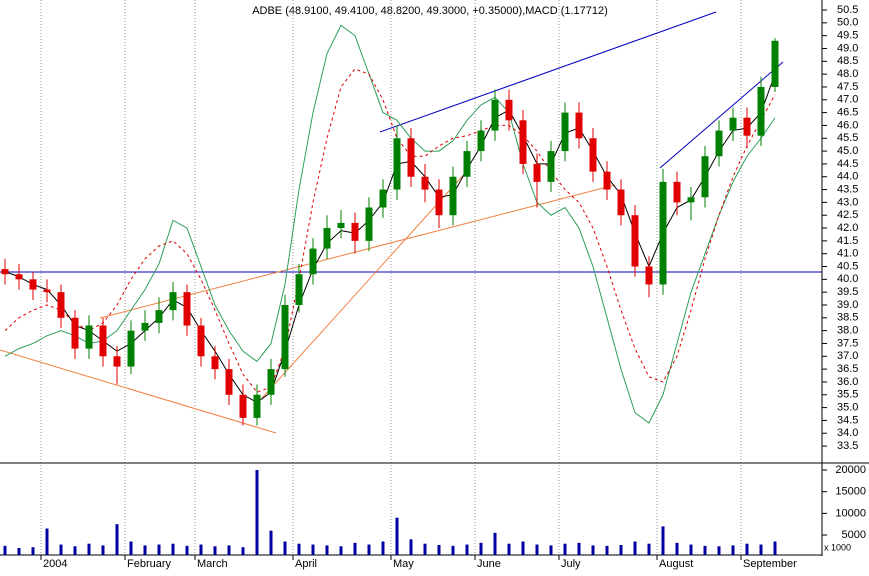 The image size is (869, 576). Describe the element at coordinates (847, 446) in the screenshot. I see `y-tick-label: 33.5` at that location.